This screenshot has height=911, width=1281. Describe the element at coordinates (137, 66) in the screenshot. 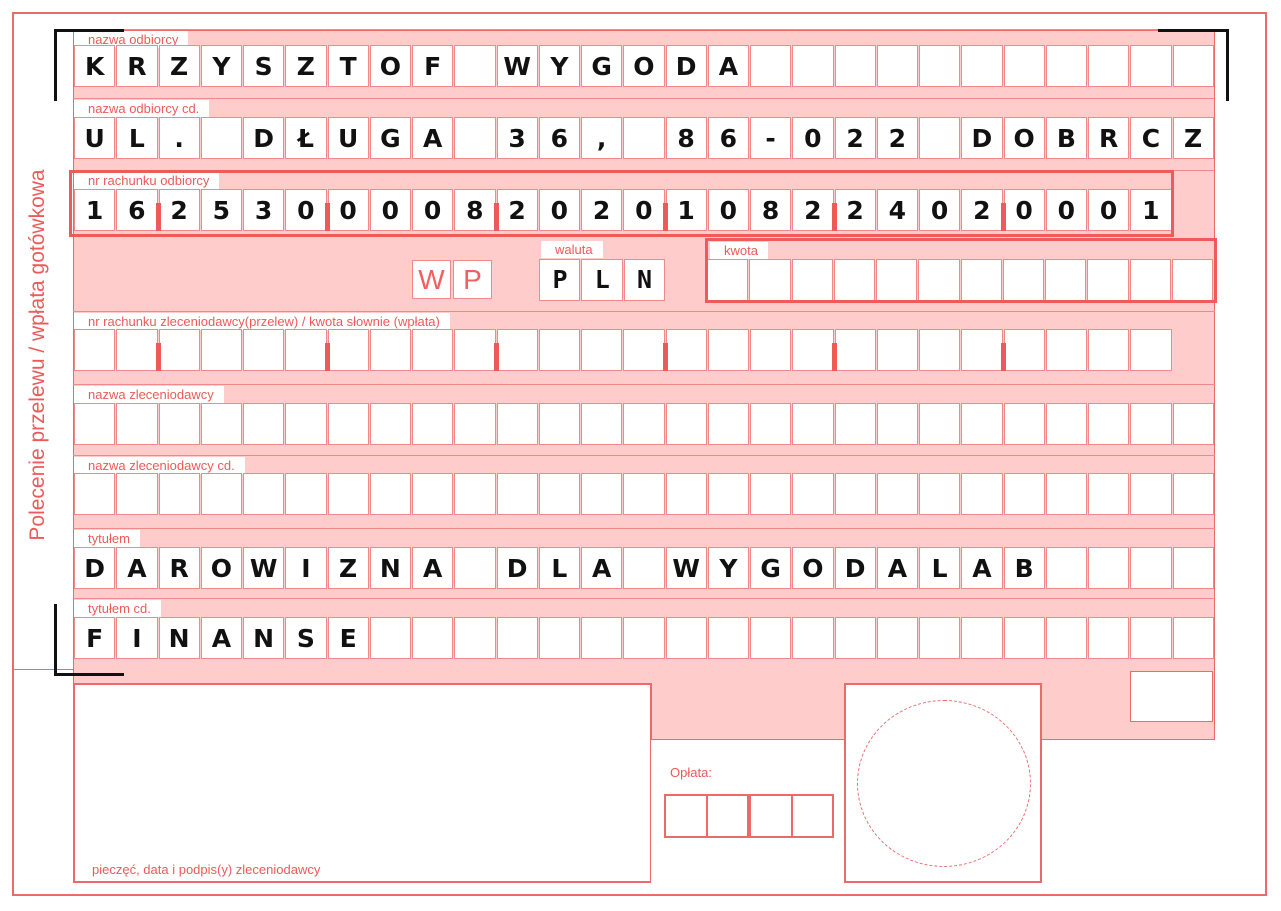

I see `char-cell: R` at that location.